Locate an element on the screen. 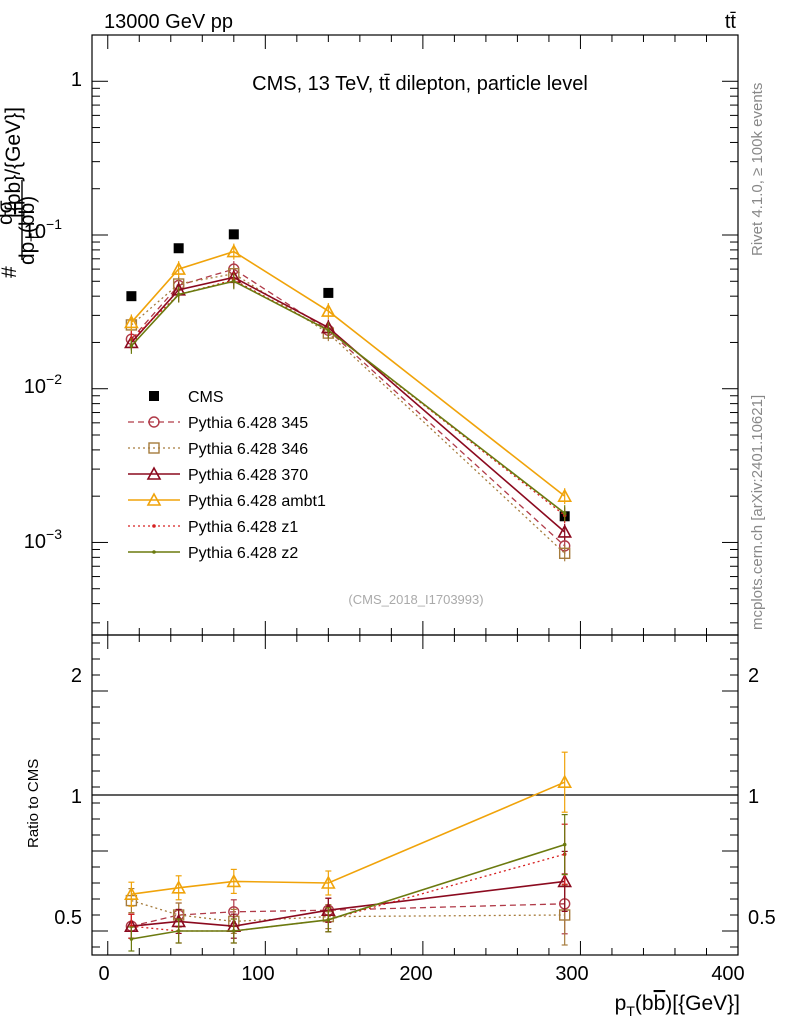  legend-label-z1: Pythia 6.428 z1 is located at coordinates (243, 527).